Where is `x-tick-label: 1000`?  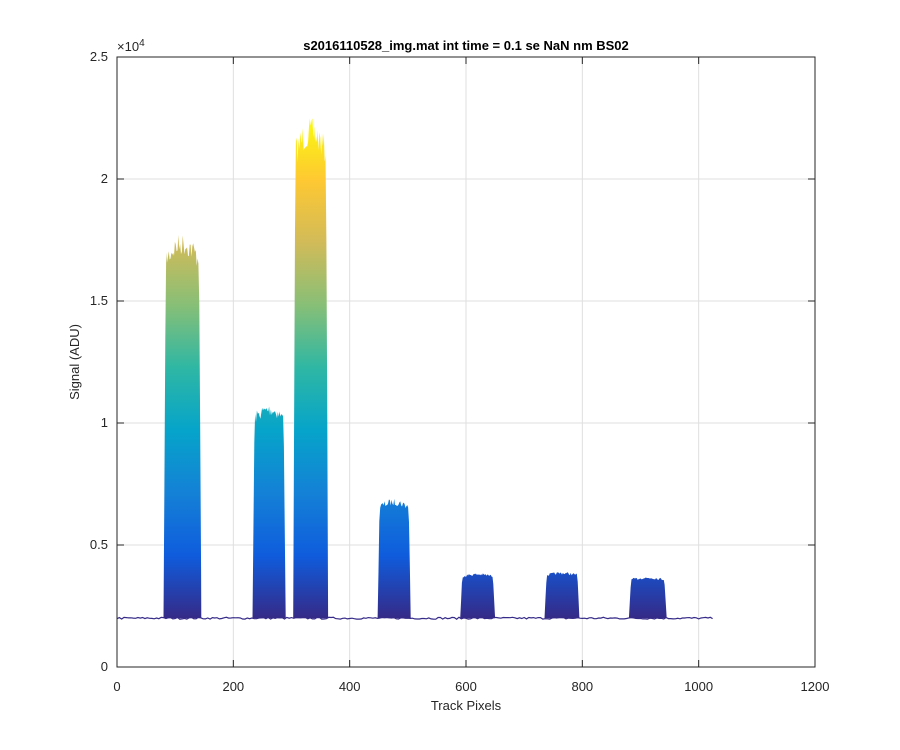 x-tick-label: 1000 is located at coordinates (698, 686).